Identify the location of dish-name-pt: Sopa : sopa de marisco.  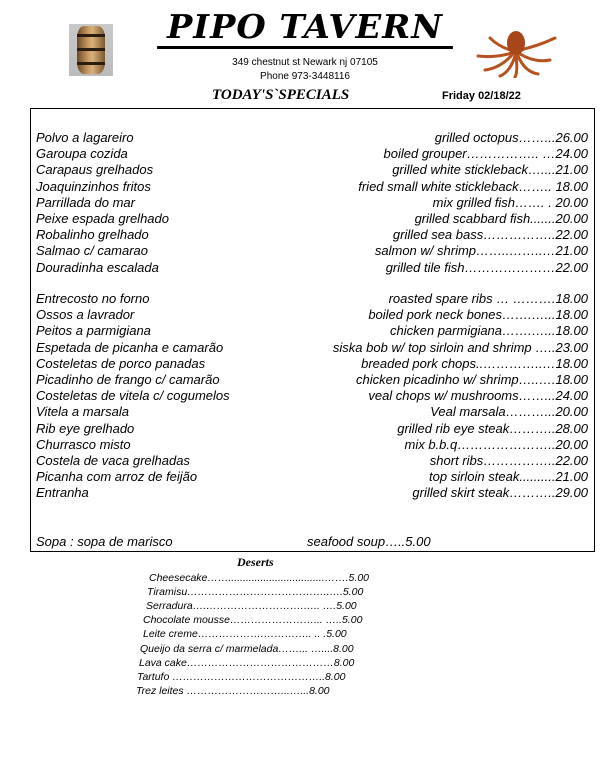
(104, 541).